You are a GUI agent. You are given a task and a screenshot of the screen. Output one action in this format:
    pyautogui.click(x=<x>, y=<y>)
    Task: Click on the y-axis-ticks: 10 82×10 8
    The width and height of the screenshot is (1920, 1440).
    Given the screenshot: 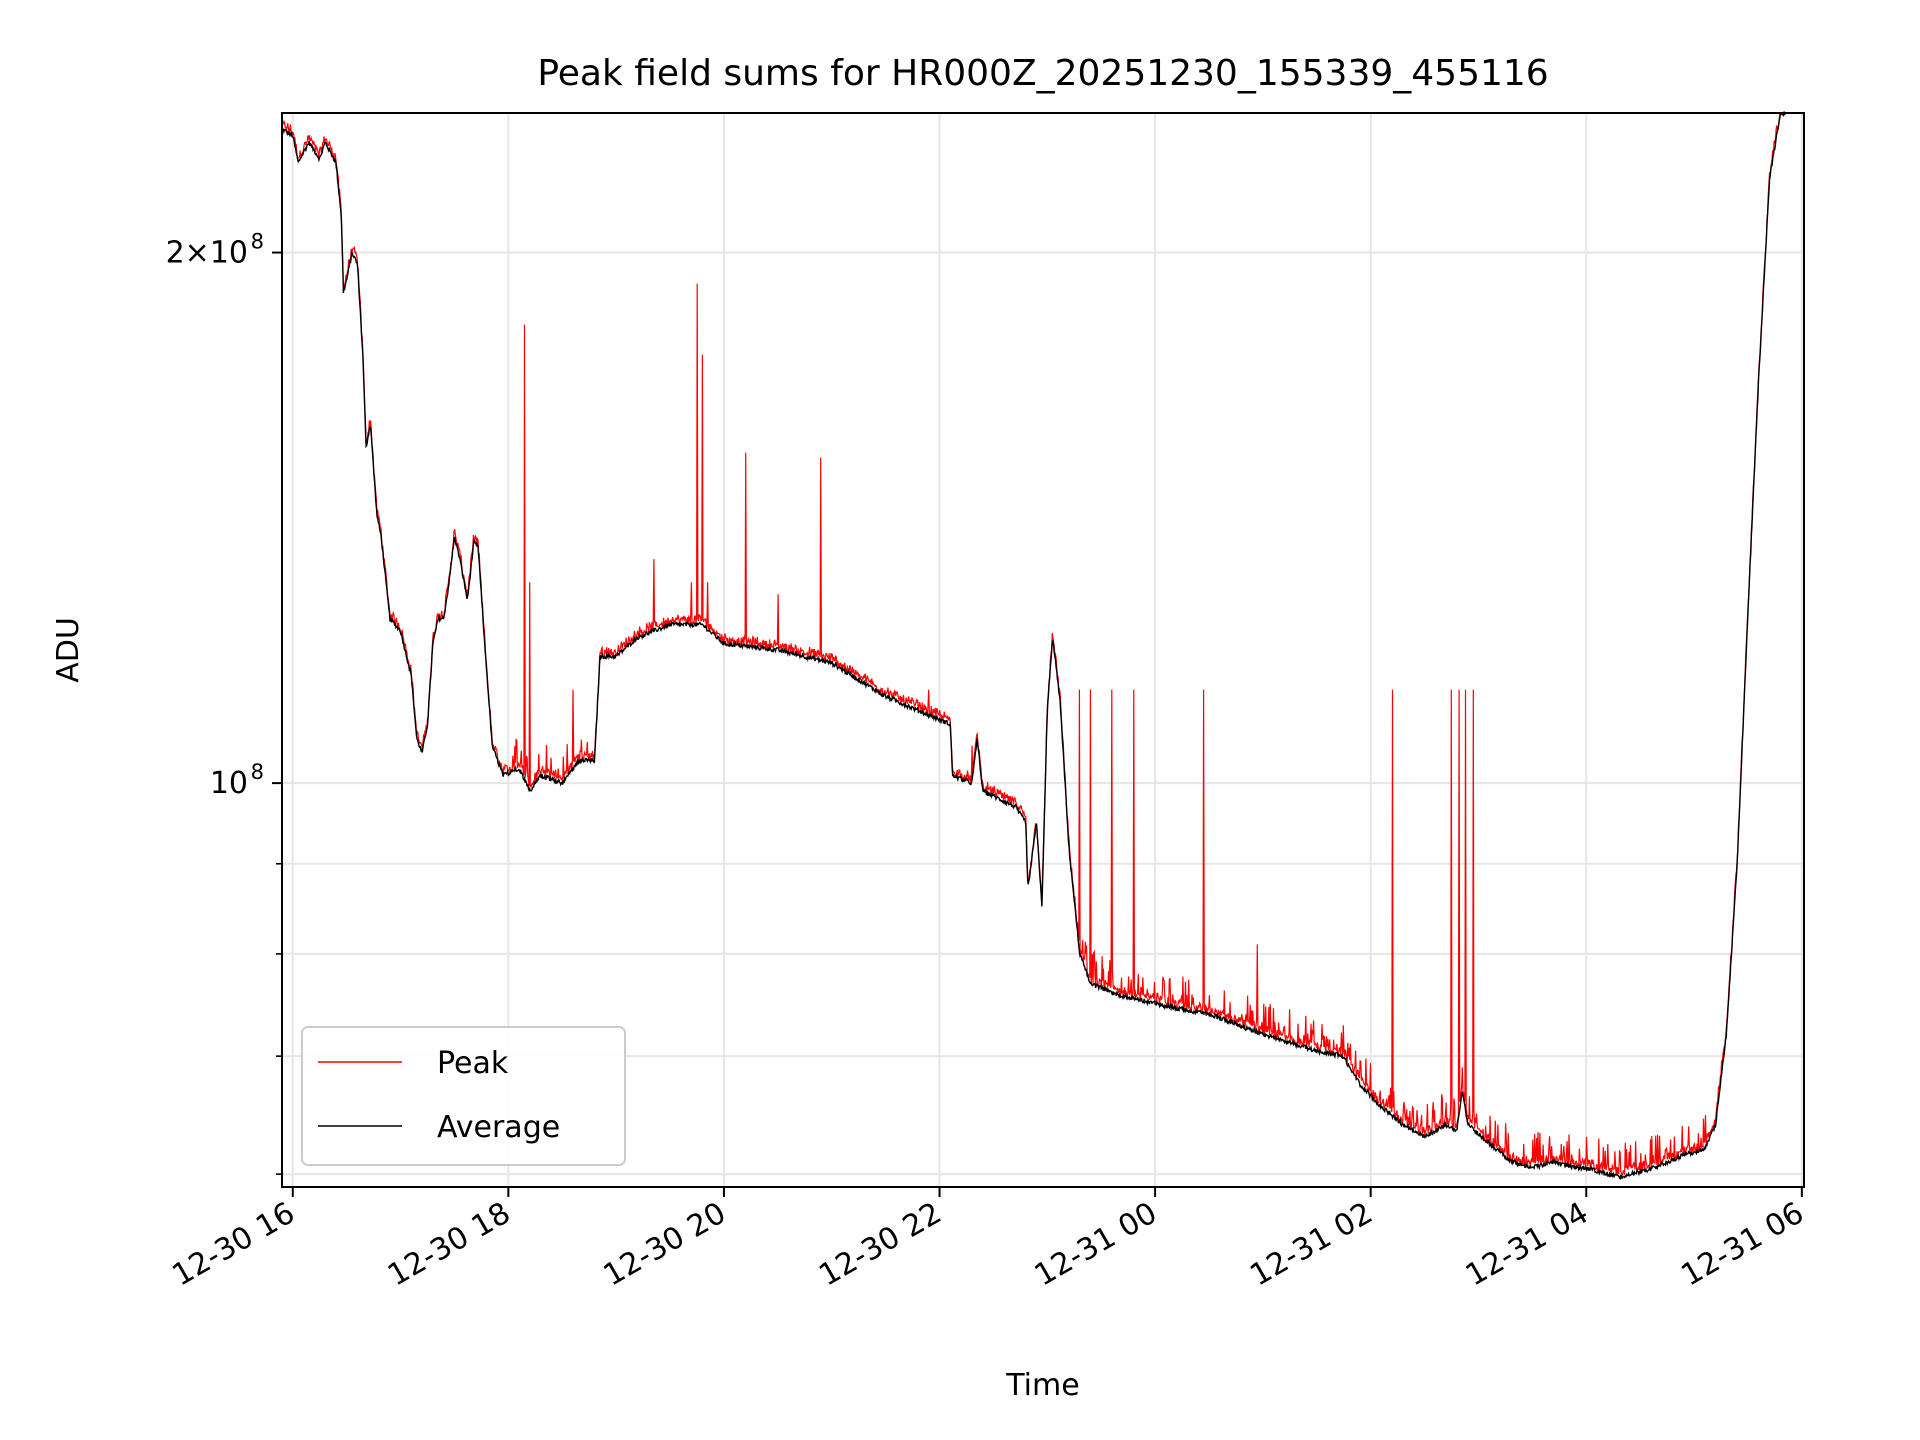 What is the action you would take?
    pyautogui.click(x=224, y=702)
    